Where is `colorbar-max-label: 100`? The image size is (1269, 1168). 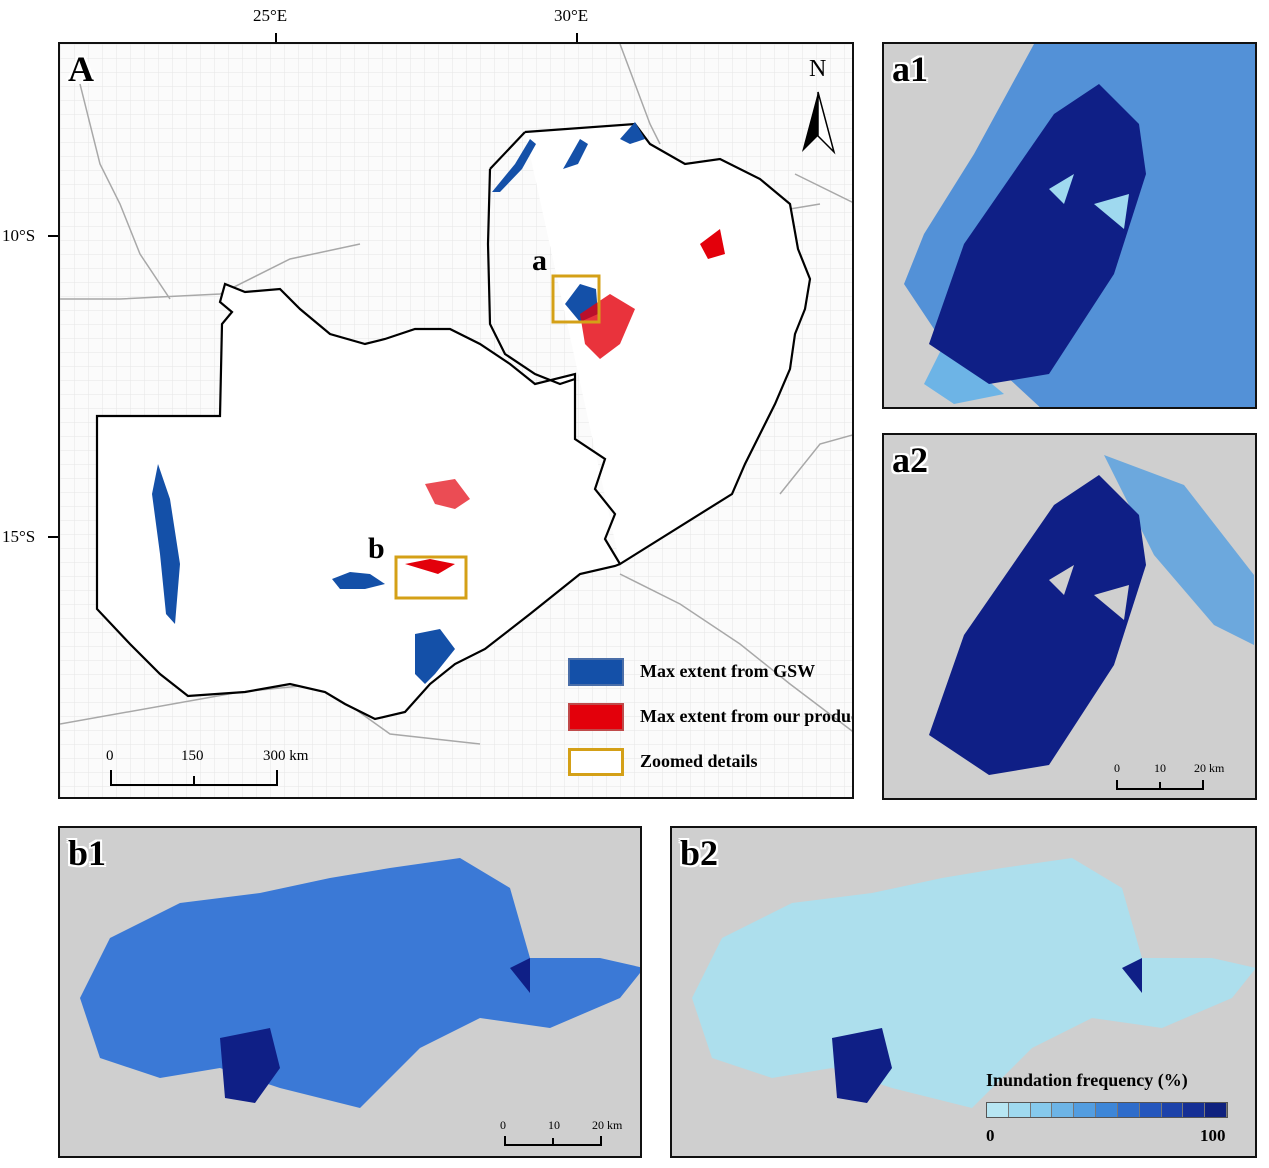 colorbar-max-label: 100 is located at coordinates (1213, 1135).